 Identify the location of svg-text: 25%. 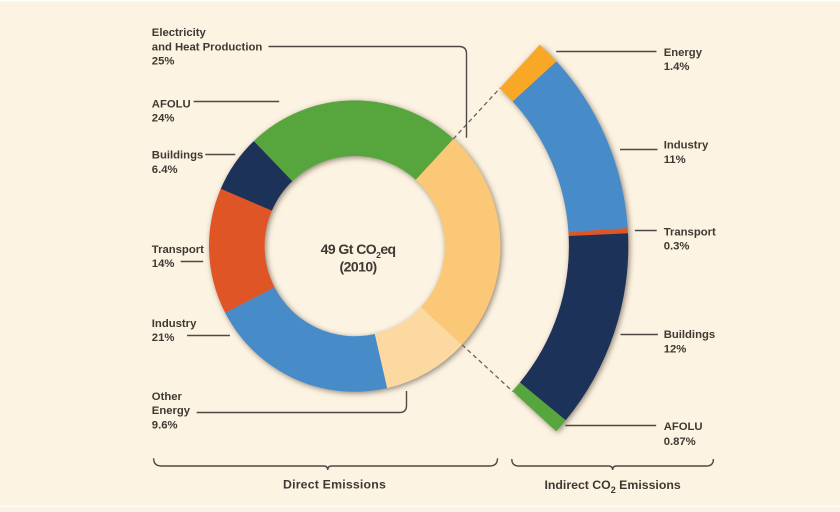
(163, 62).